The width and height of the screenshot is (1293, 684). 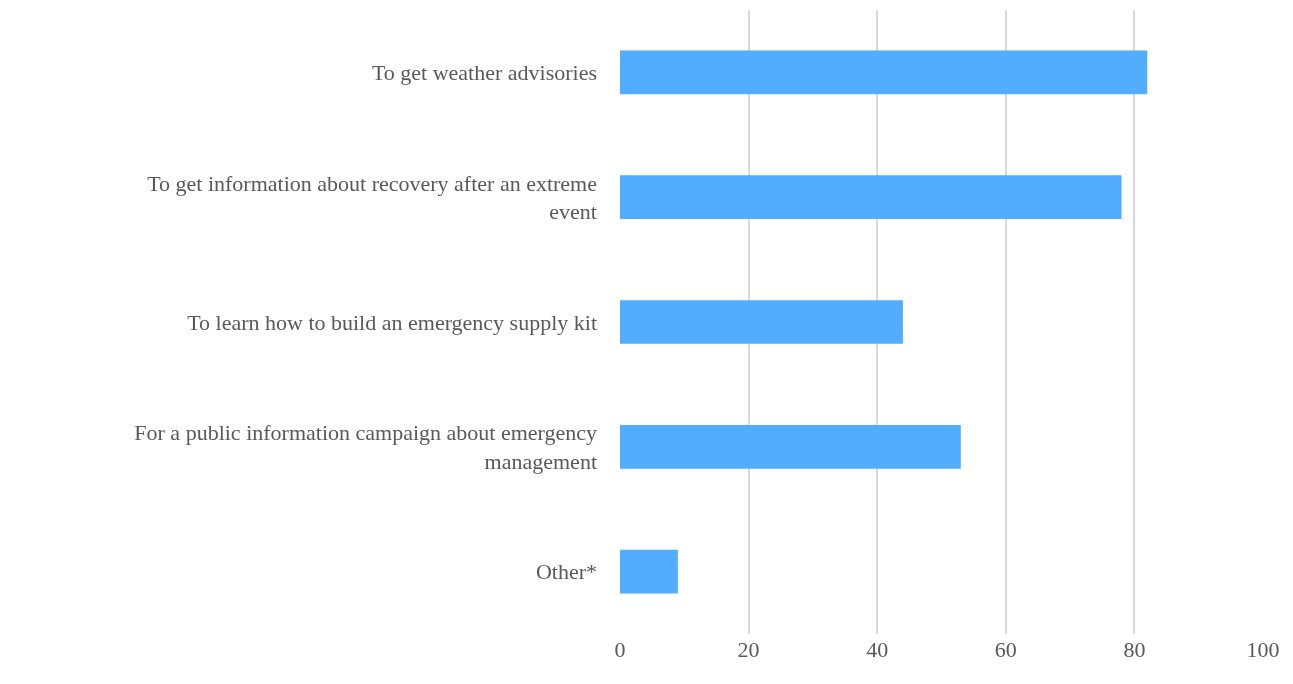 What do you see at coordinates (1263, 649) in the screenshot?
I see `x-tick-label: 100` at bounding box center [1263, 649].